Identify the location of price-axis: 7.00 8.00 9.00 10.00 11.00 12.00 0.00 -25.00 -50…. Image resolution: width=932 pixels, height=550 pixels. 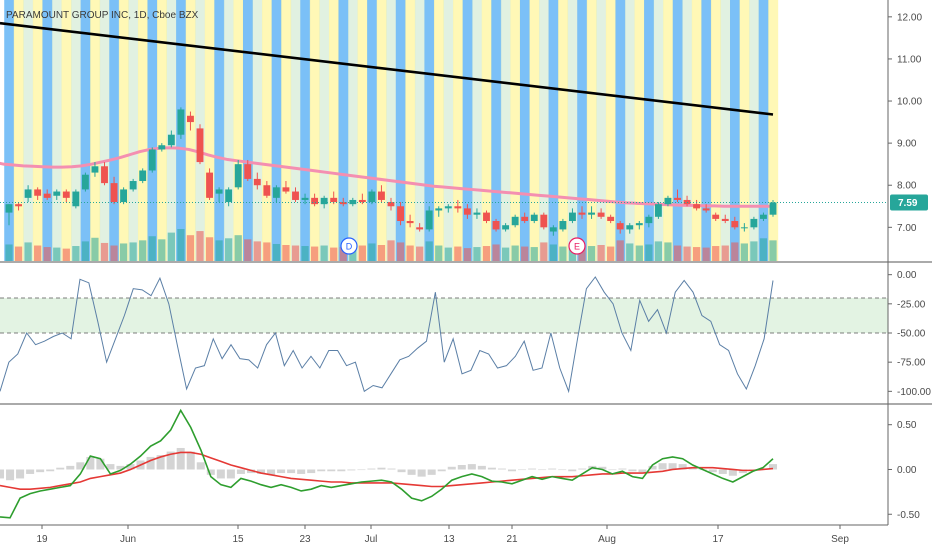
(909, 266).